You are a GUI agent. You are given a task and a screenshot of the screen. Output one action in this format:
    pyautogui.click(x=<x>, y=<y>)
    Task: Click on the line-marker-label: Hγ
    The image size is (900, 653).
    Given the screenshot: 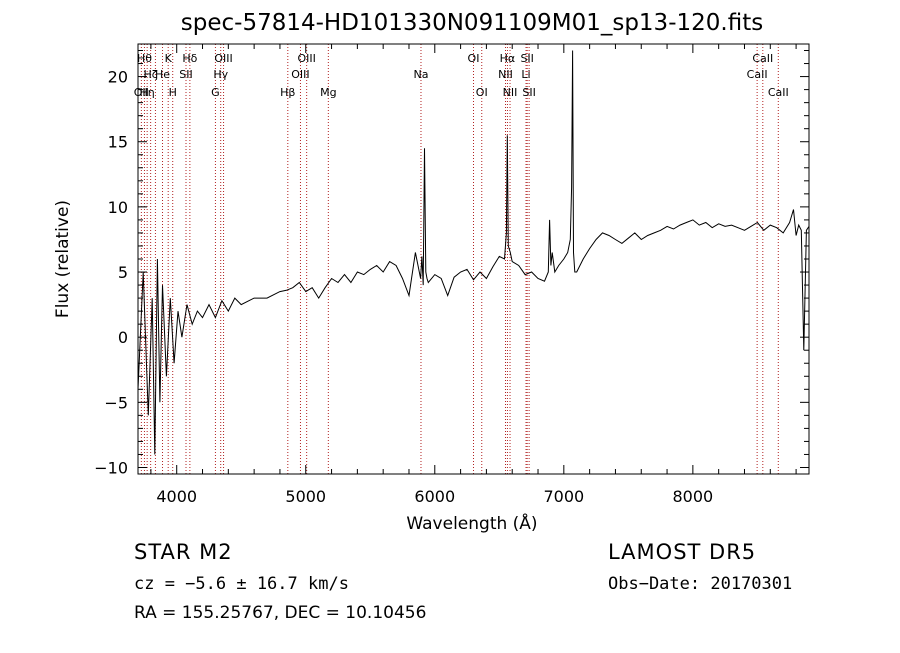 What is the action you would take?
    pyautogui.click(x=220, y=74)
    